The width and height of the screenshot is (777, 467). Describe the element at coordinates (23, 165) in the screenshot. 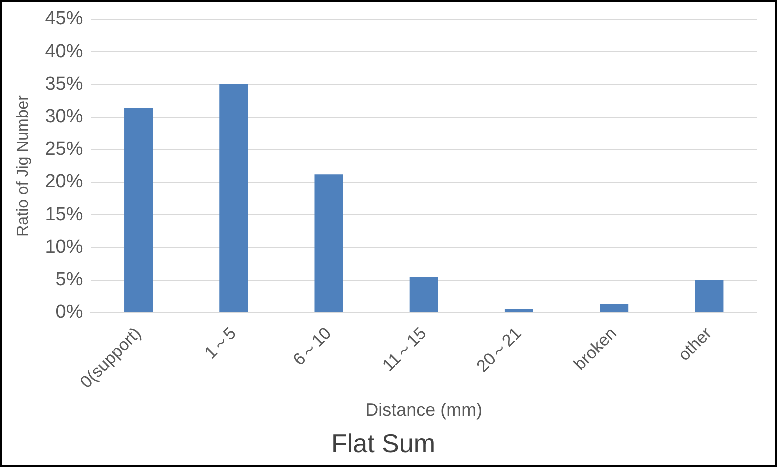

I see `y-axis-title: Ratio of Jig Number` at that location.